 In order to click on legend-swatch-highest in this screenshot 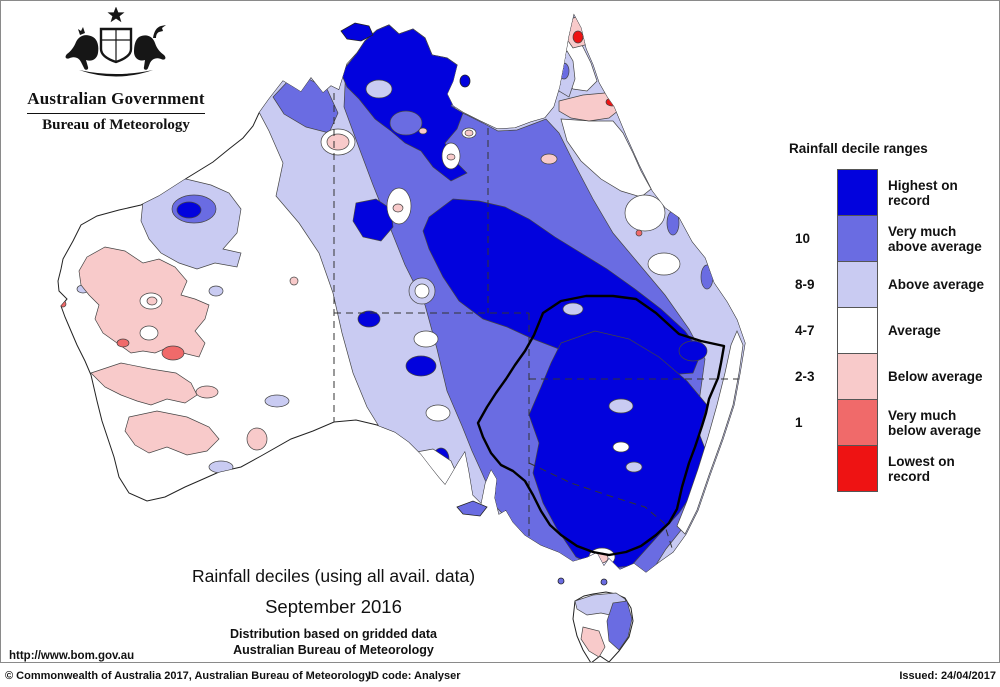, I will do `click(857, 192)`.